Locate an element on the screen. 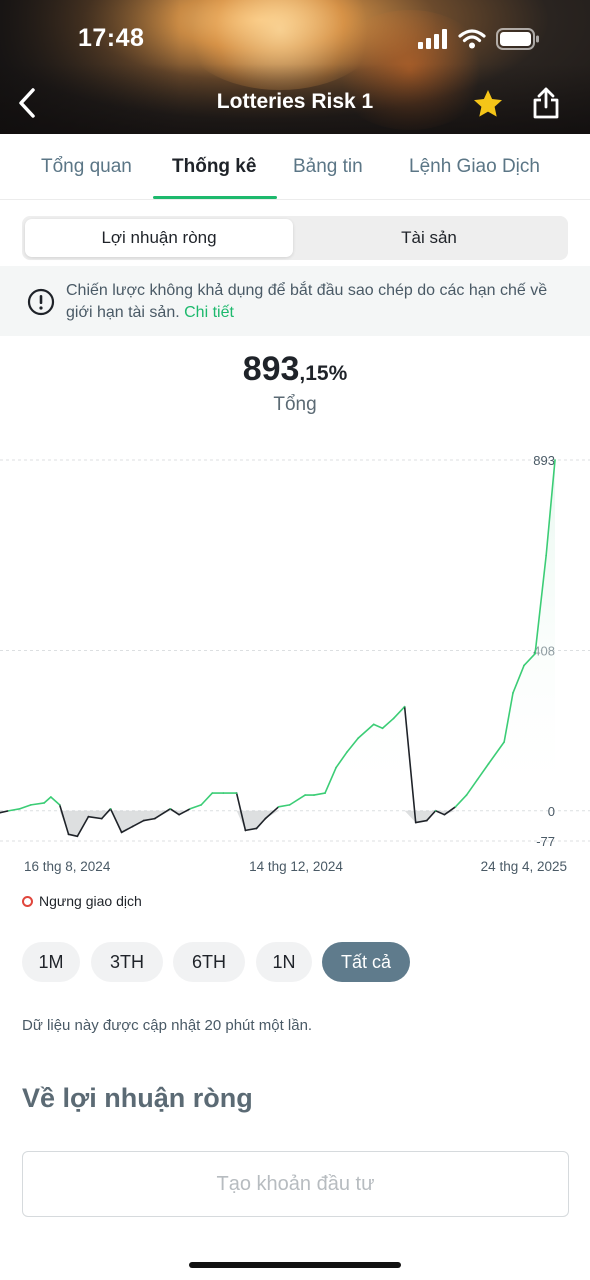  create-investment-button: Tạo khoản đầu tư is located at coordinates (295, 1184).